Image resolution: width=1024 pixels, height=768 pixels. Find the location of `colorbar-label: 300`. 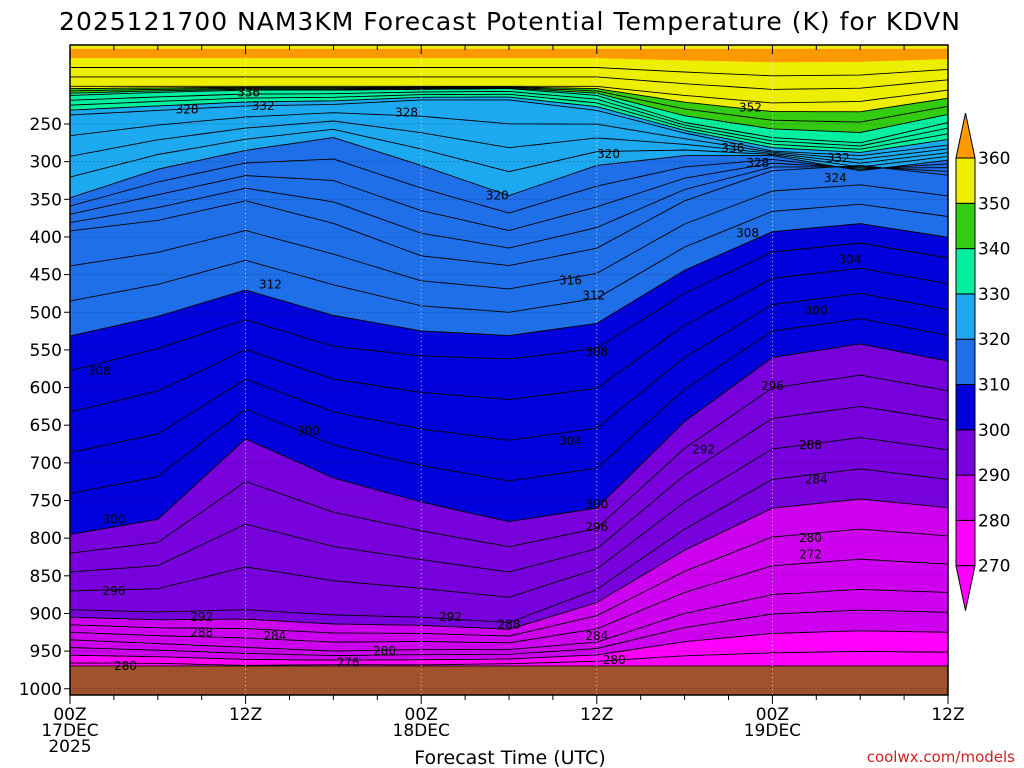

colorbar-label: 300 is located at coordinates (994, 431).